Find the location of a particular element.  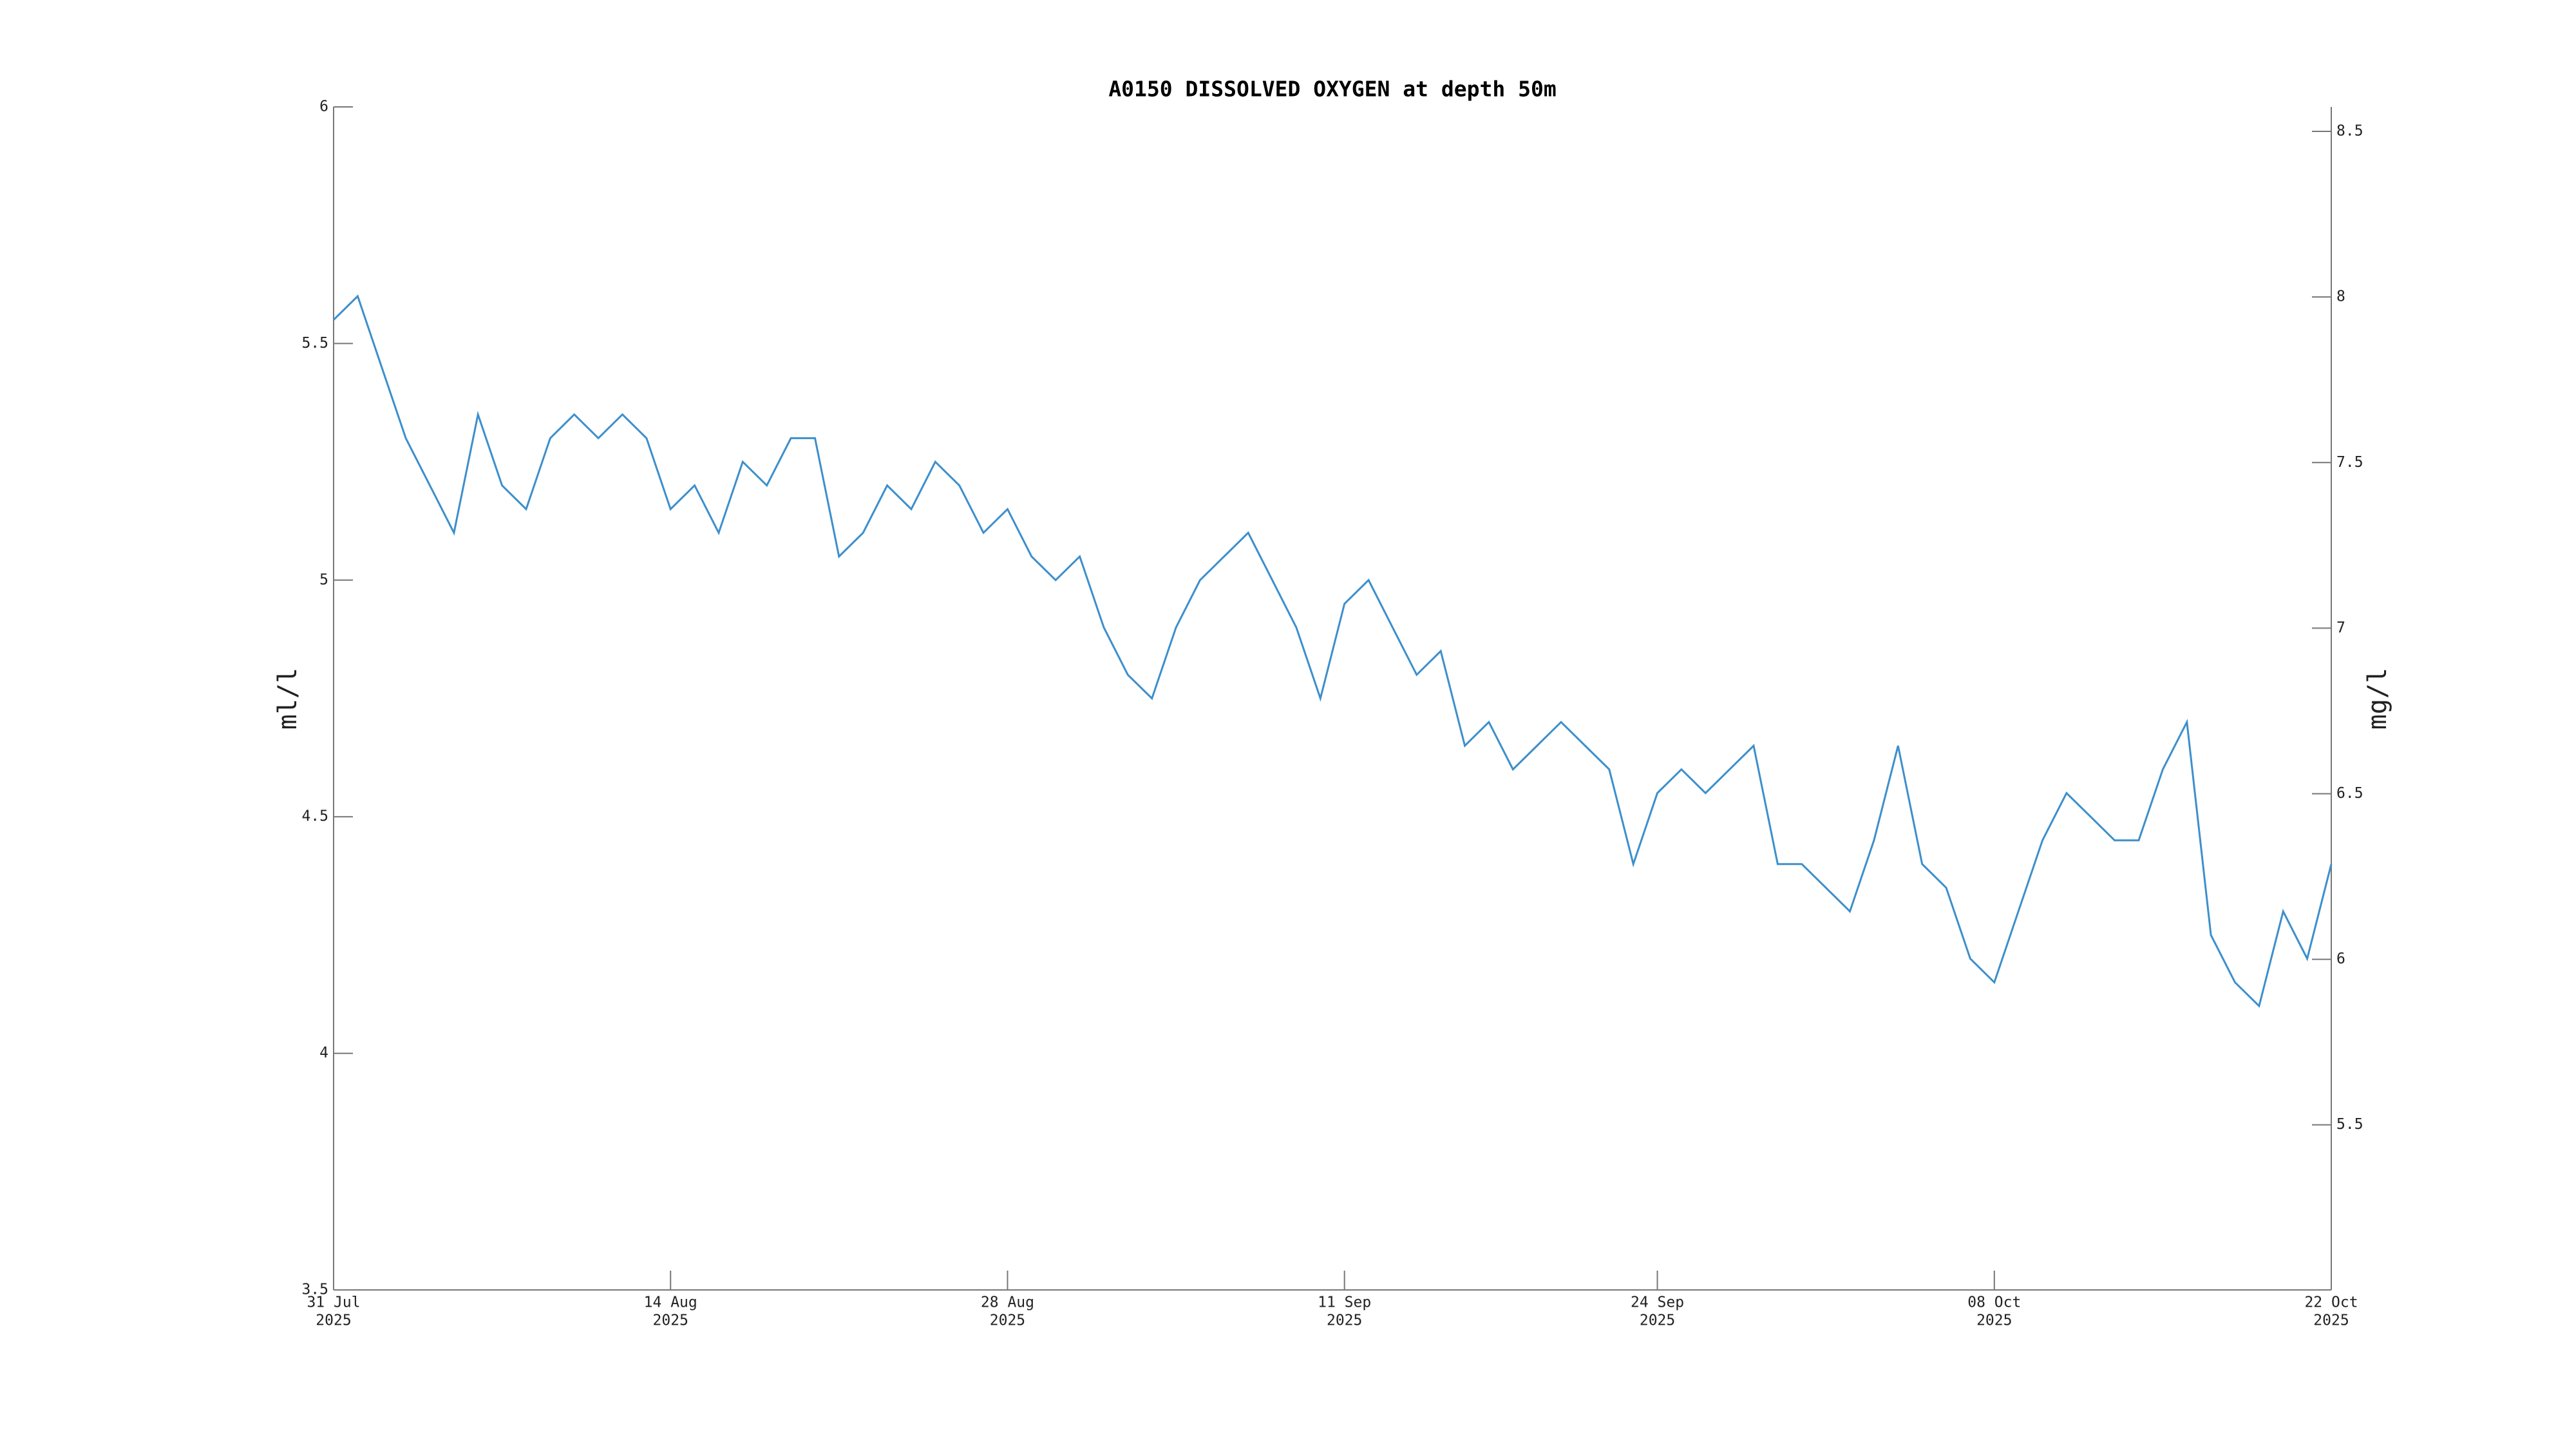

y-axis-label: ml/l is located at coordinates (288, 699).